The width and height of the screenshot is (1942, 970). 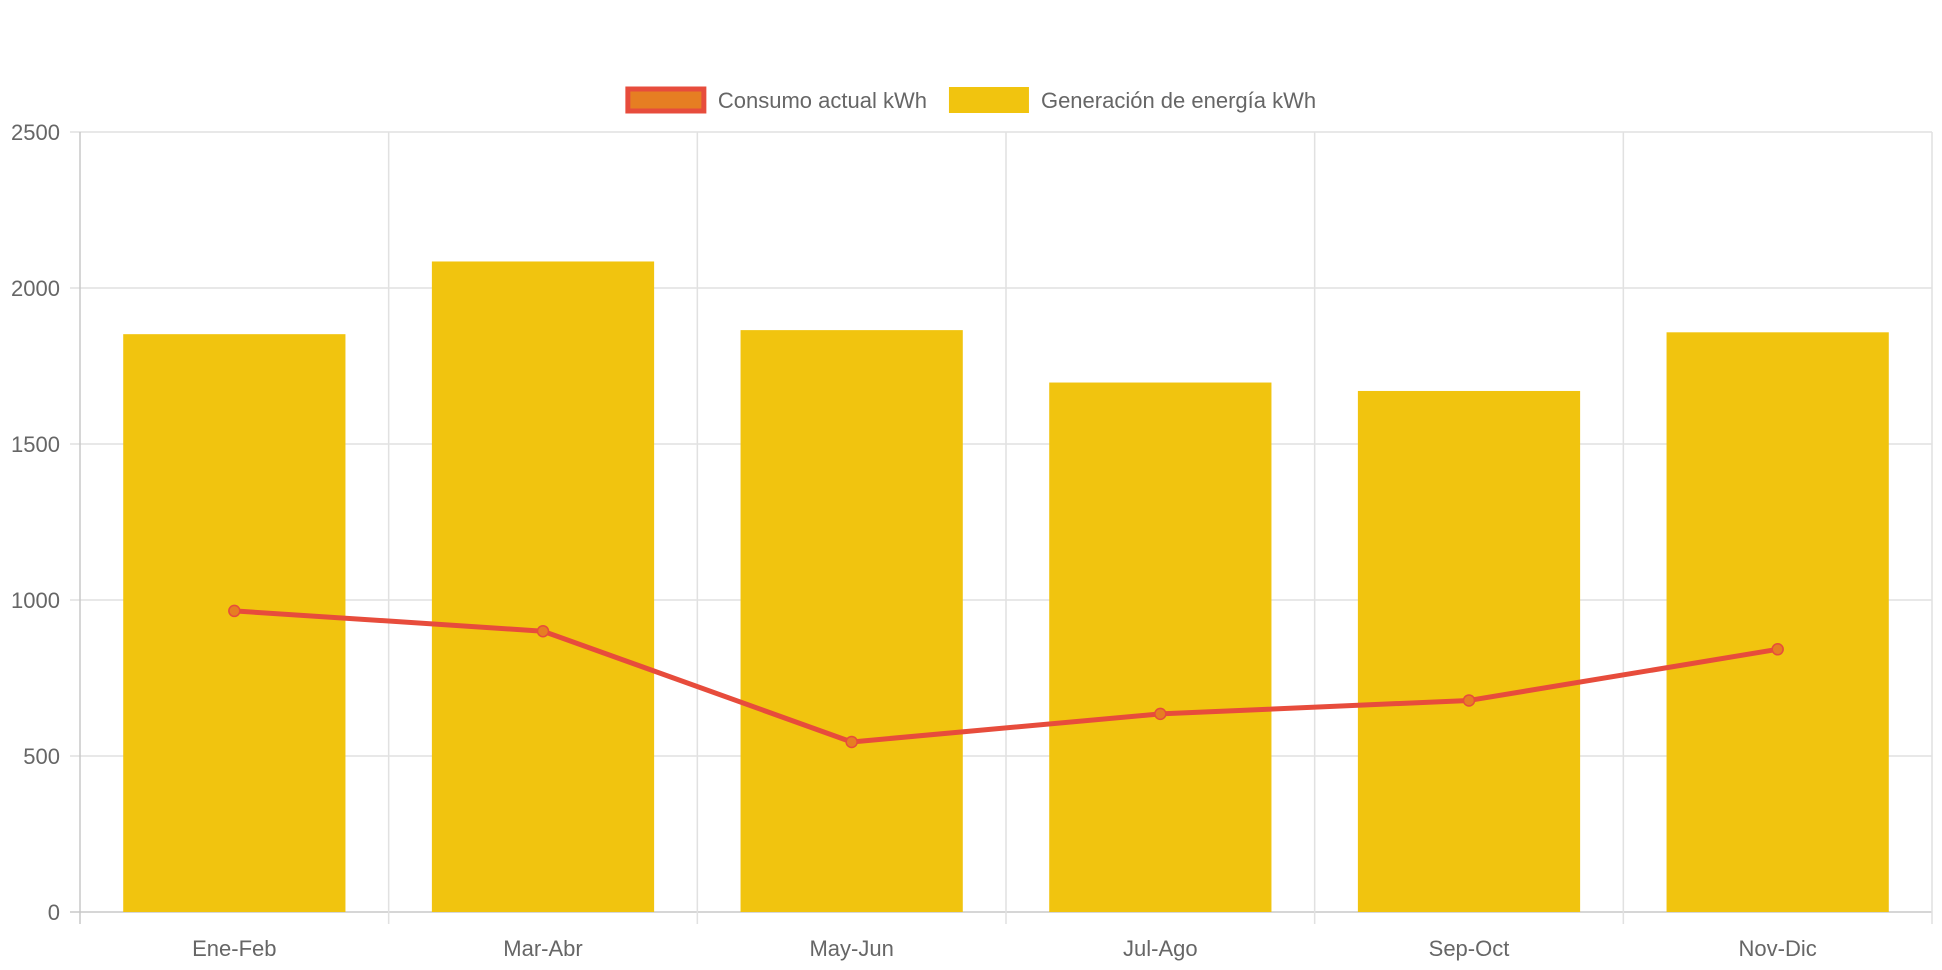 I want to click on y-axis: 0 500 1000 1500 2000 2500, so click(x=35, y=522).